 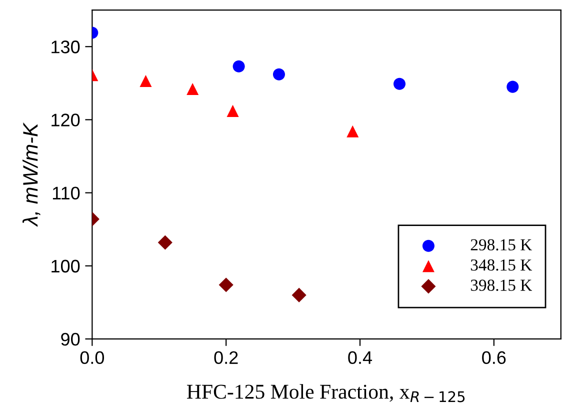 I want to click on legend-label: 348.15 K, so click(x=501, y=265).